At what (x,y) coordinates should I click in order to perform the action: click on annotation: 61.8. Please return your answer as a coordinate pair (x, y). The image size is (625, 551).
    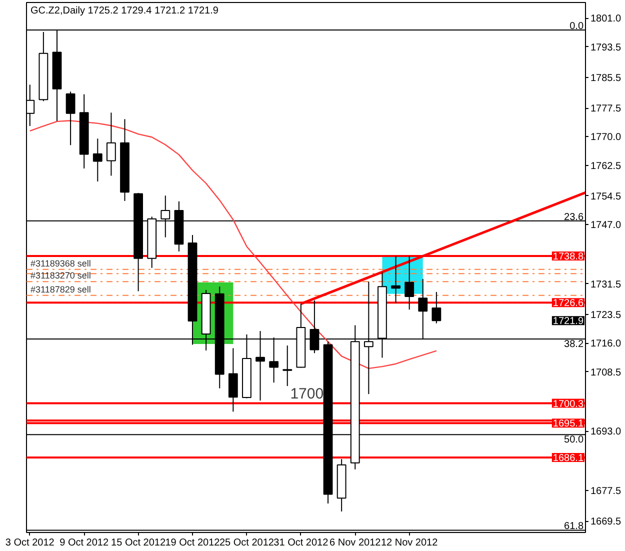
    Looking at the image, I should click on (574, 526).